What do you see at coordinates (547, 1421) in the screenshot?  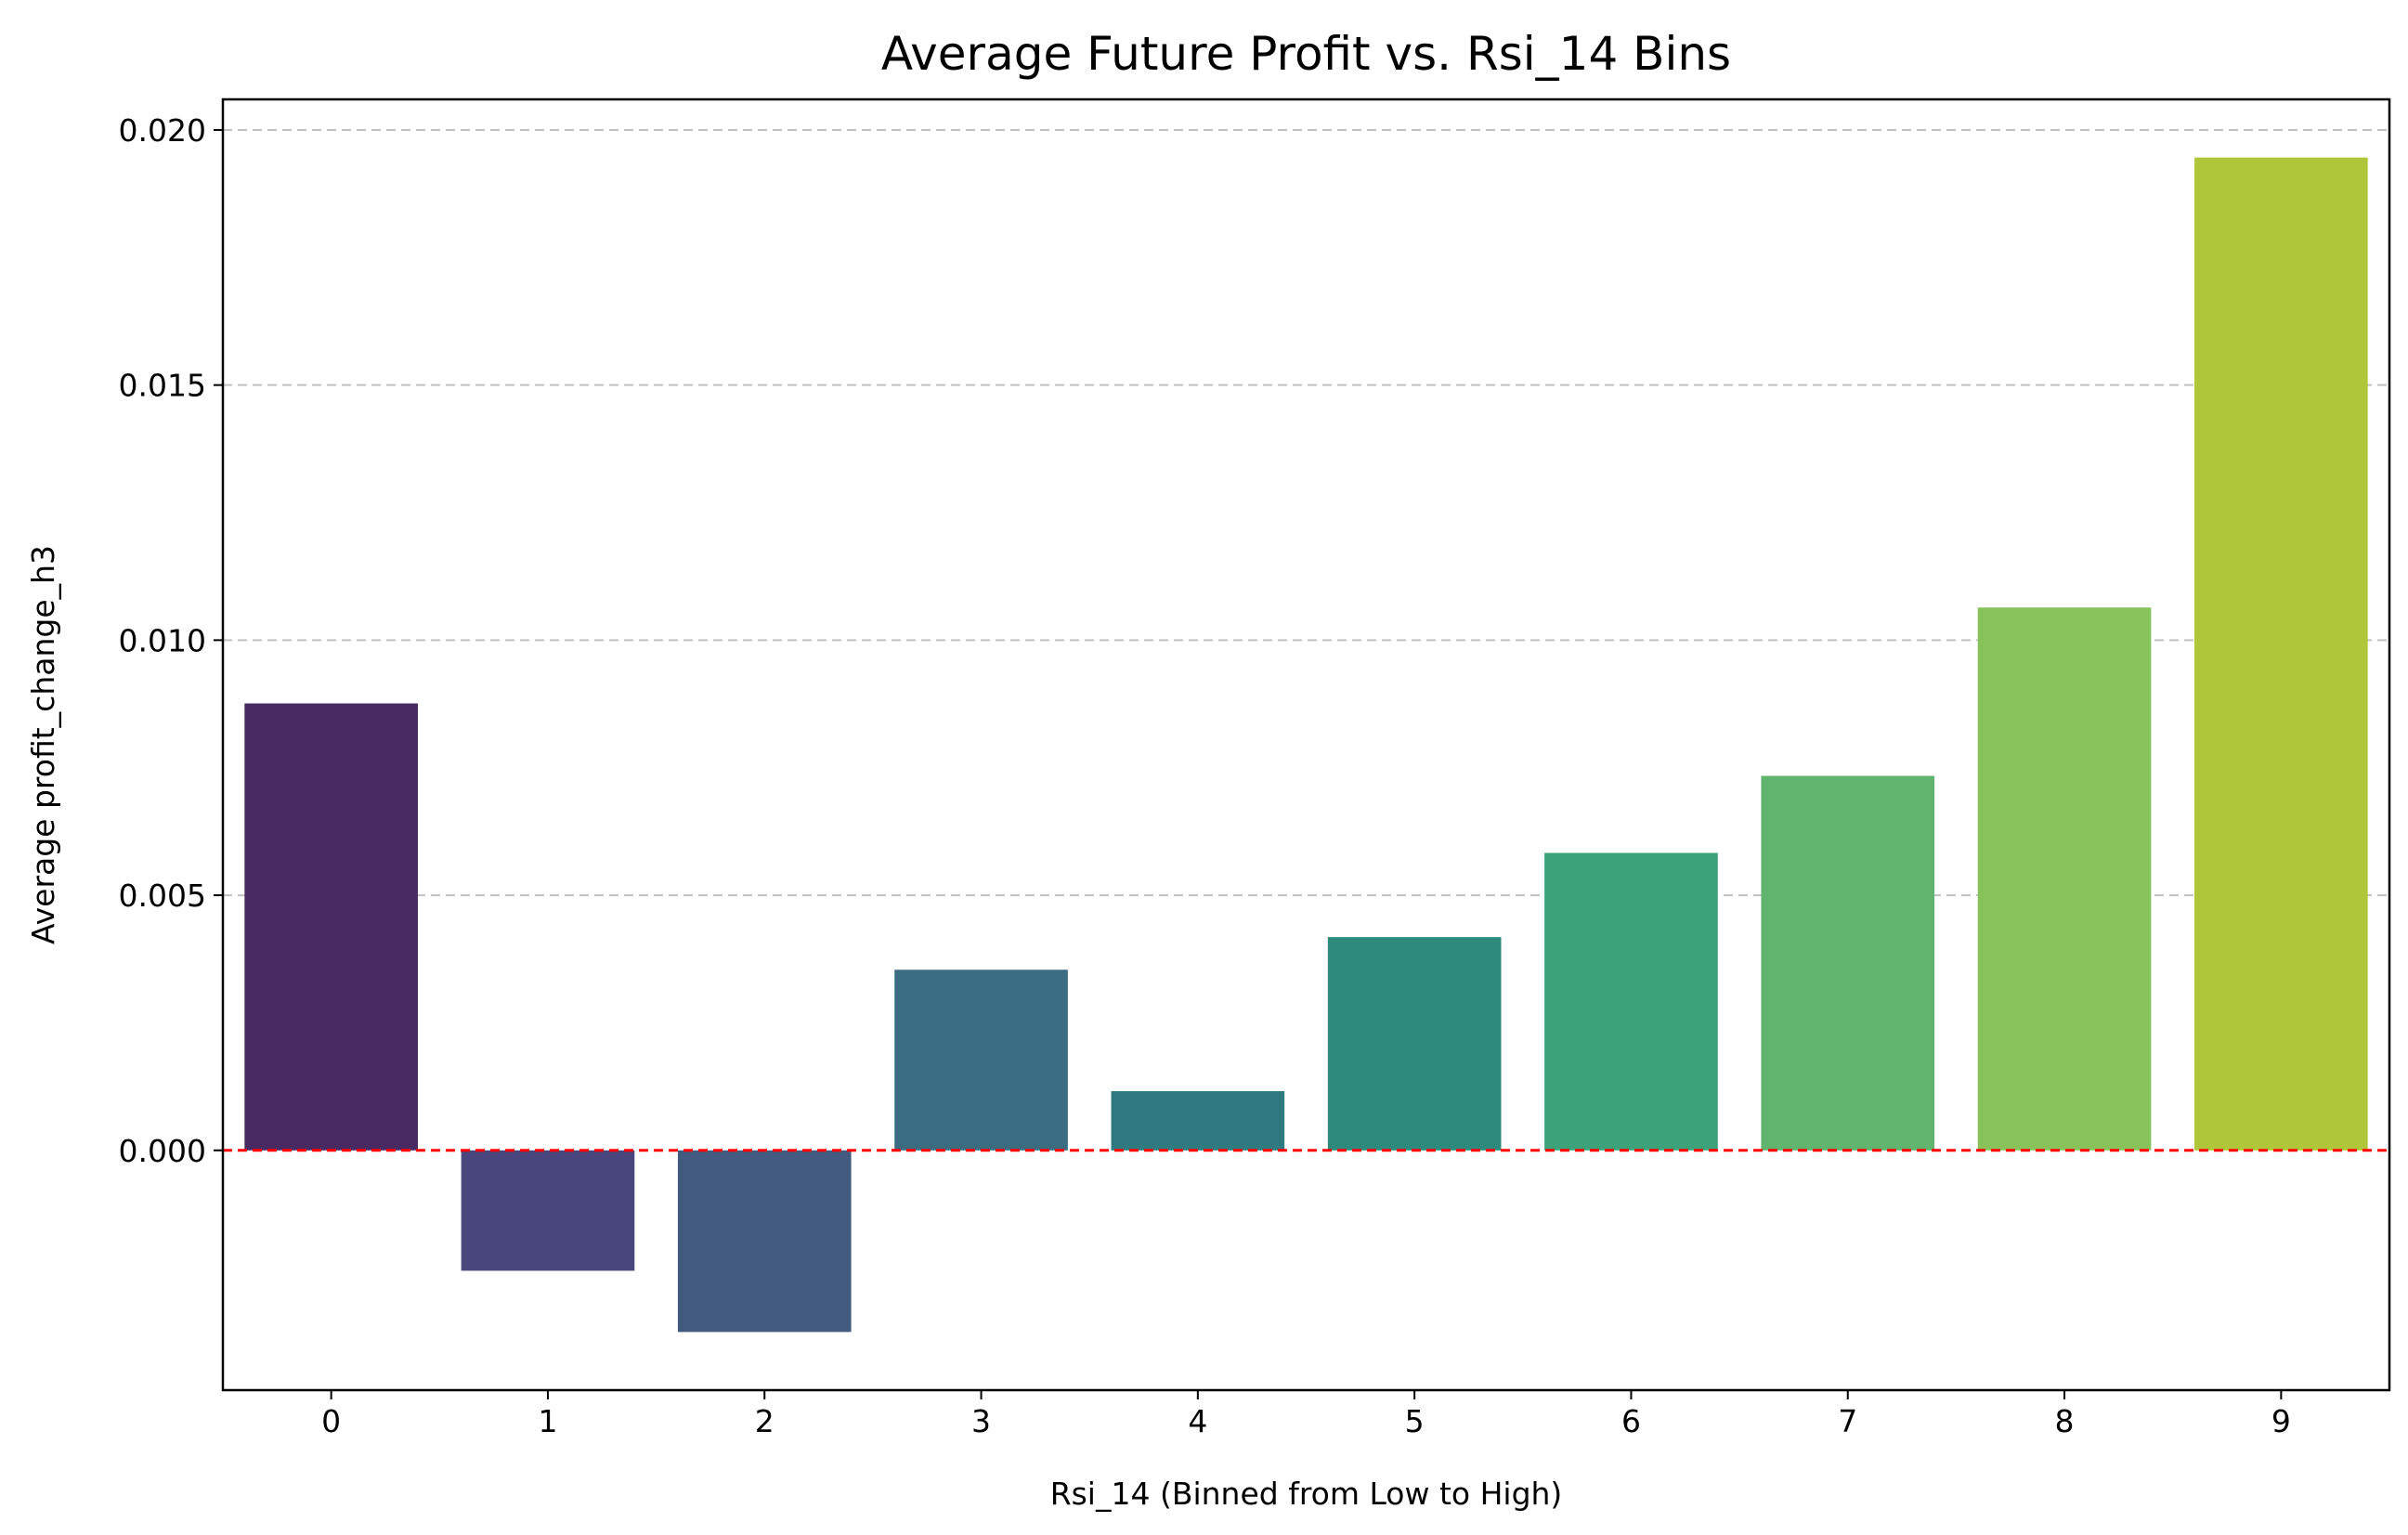 I see `x-tick-label: 1` at bounding box center [547, 1421].